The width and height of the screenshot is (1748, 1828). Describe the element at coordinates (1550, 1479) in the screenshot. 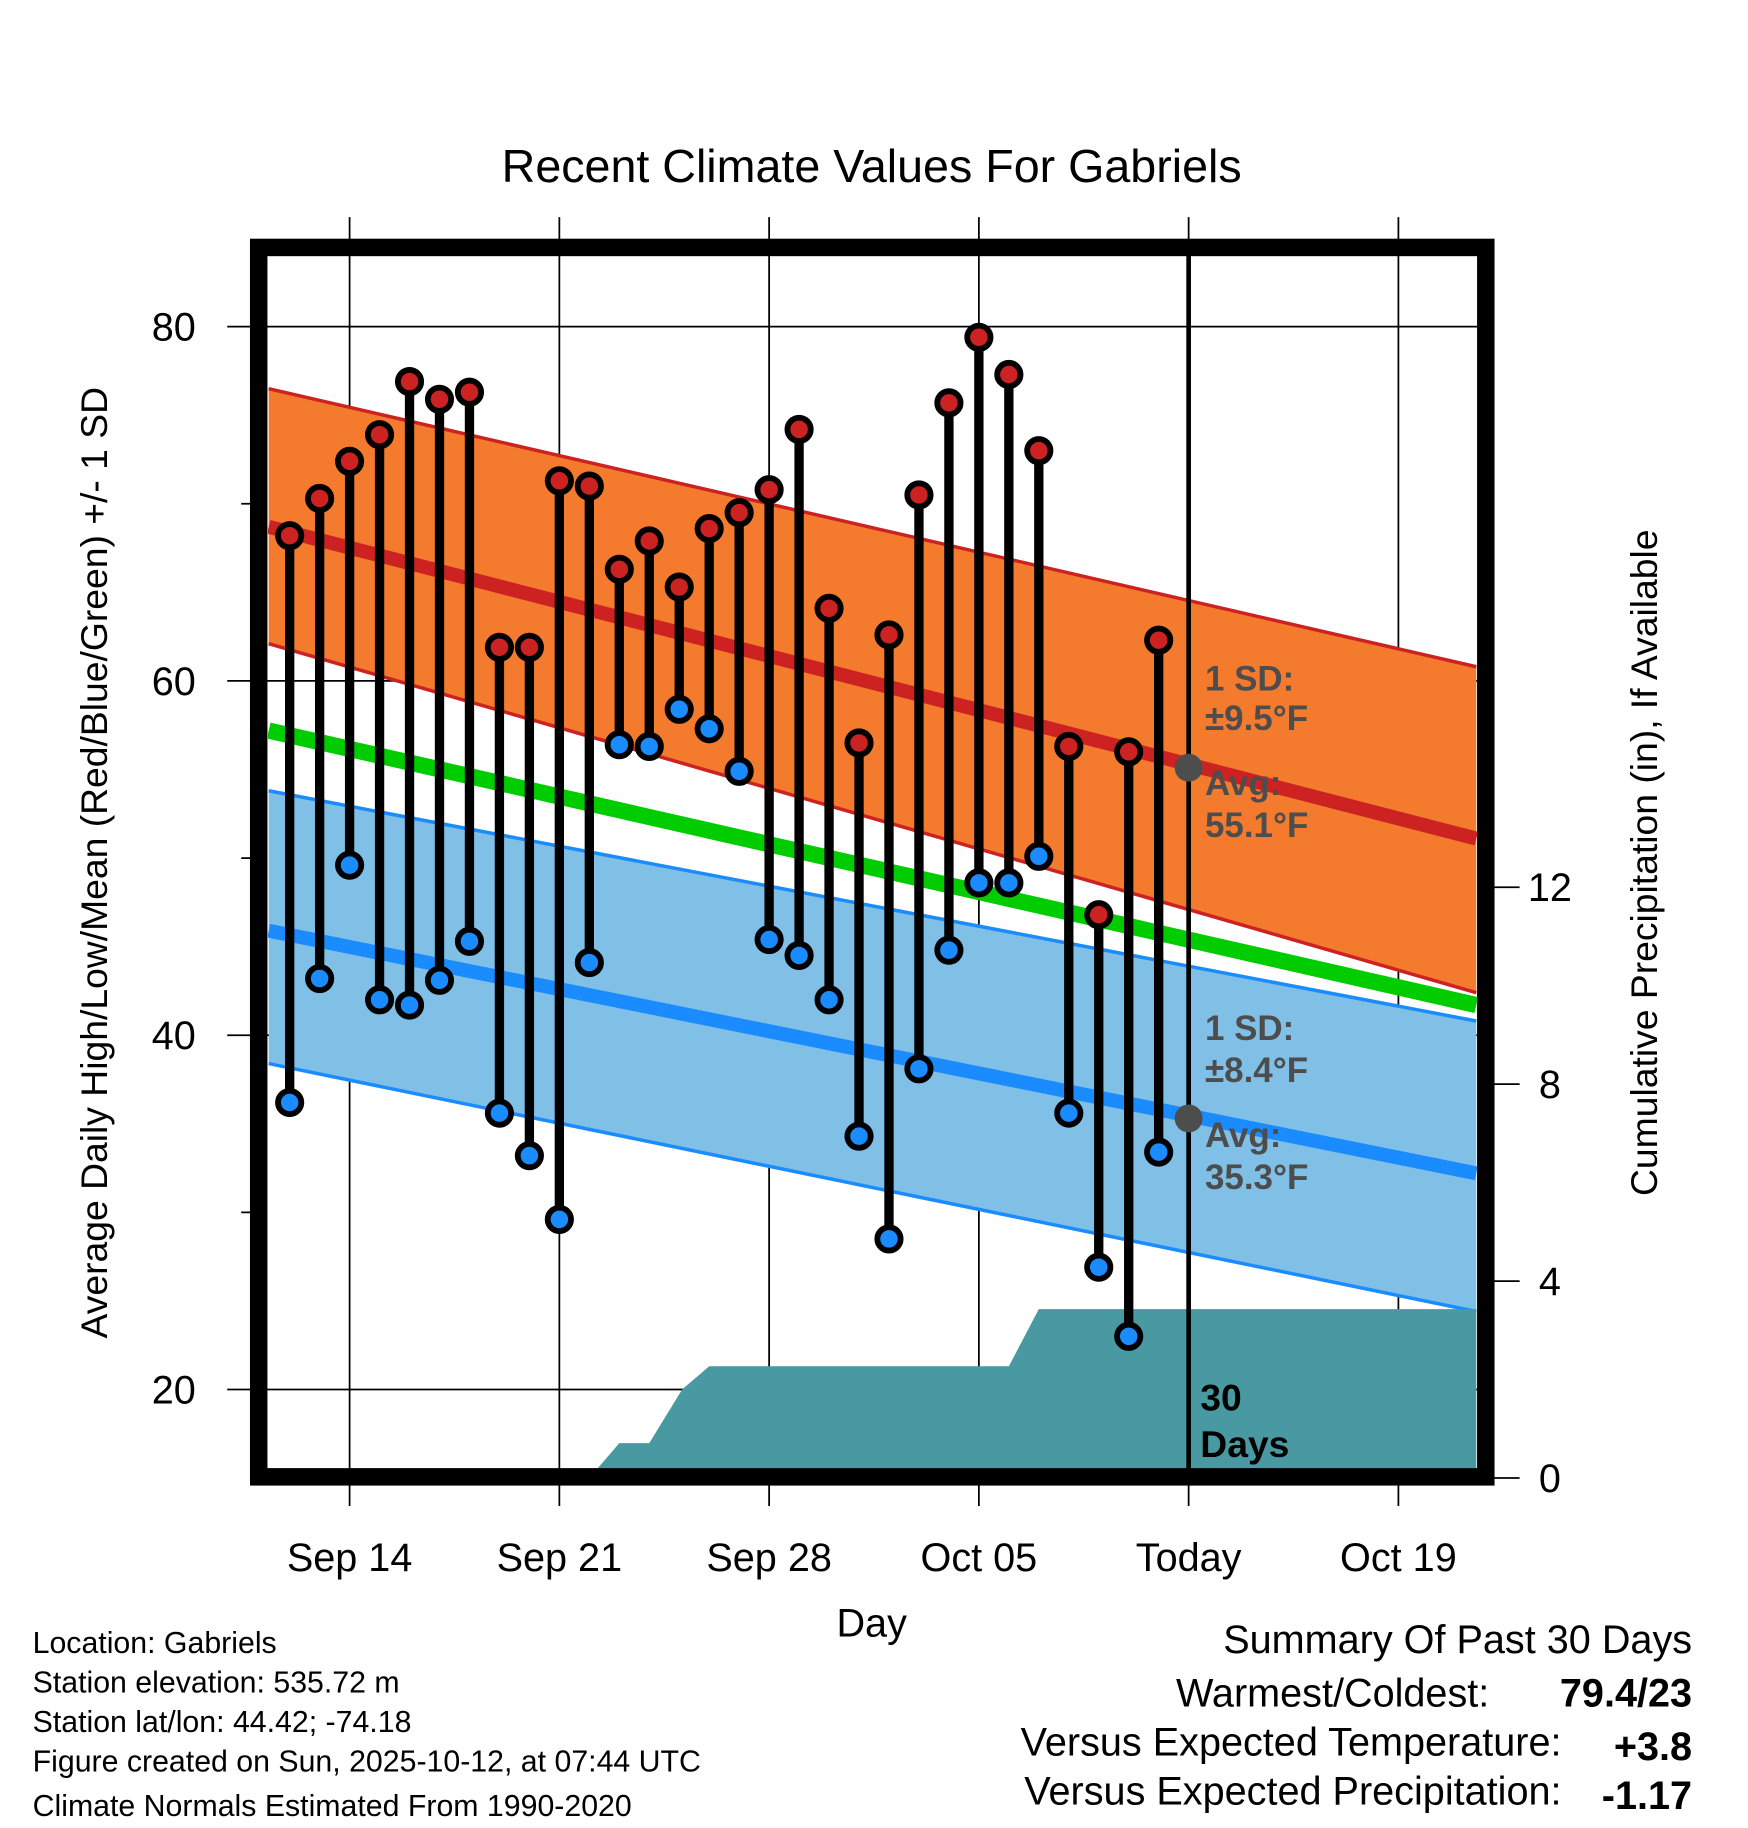

I see `y-right-tick-label: 0` at that location.